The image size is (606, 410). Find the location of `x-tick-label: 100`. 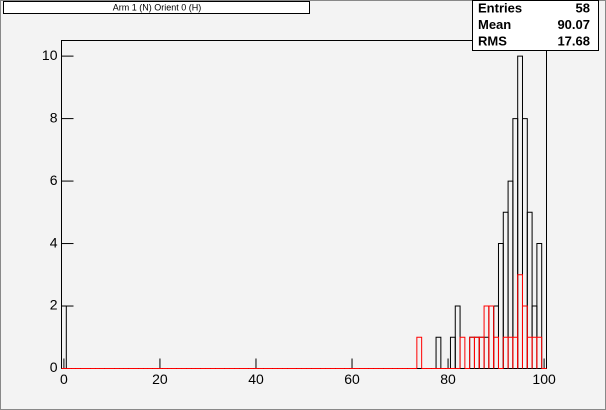

x-tick-label: 100 is located at coordinates (544, 379).